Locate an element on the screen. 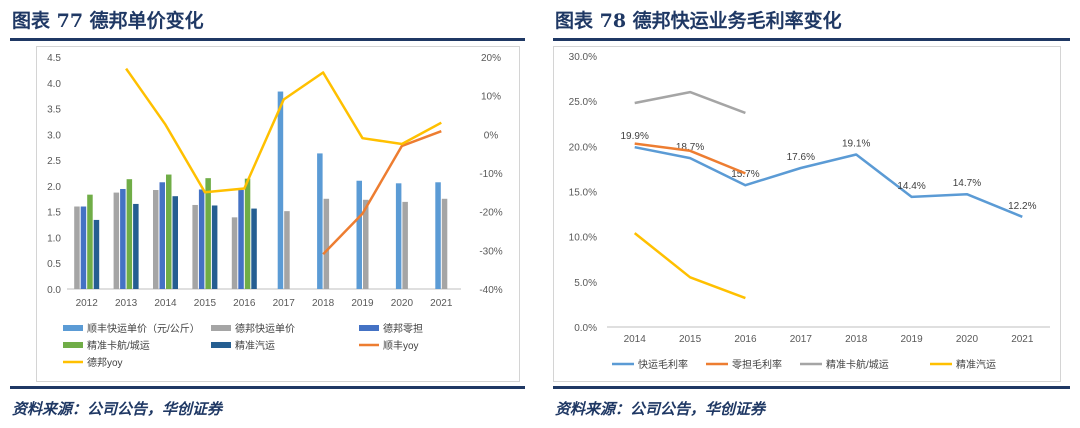 This screenshot has height=428, width=1080. left-chart-title: 图表 77 德邦单价变化 is located at coordinates (108, 21).